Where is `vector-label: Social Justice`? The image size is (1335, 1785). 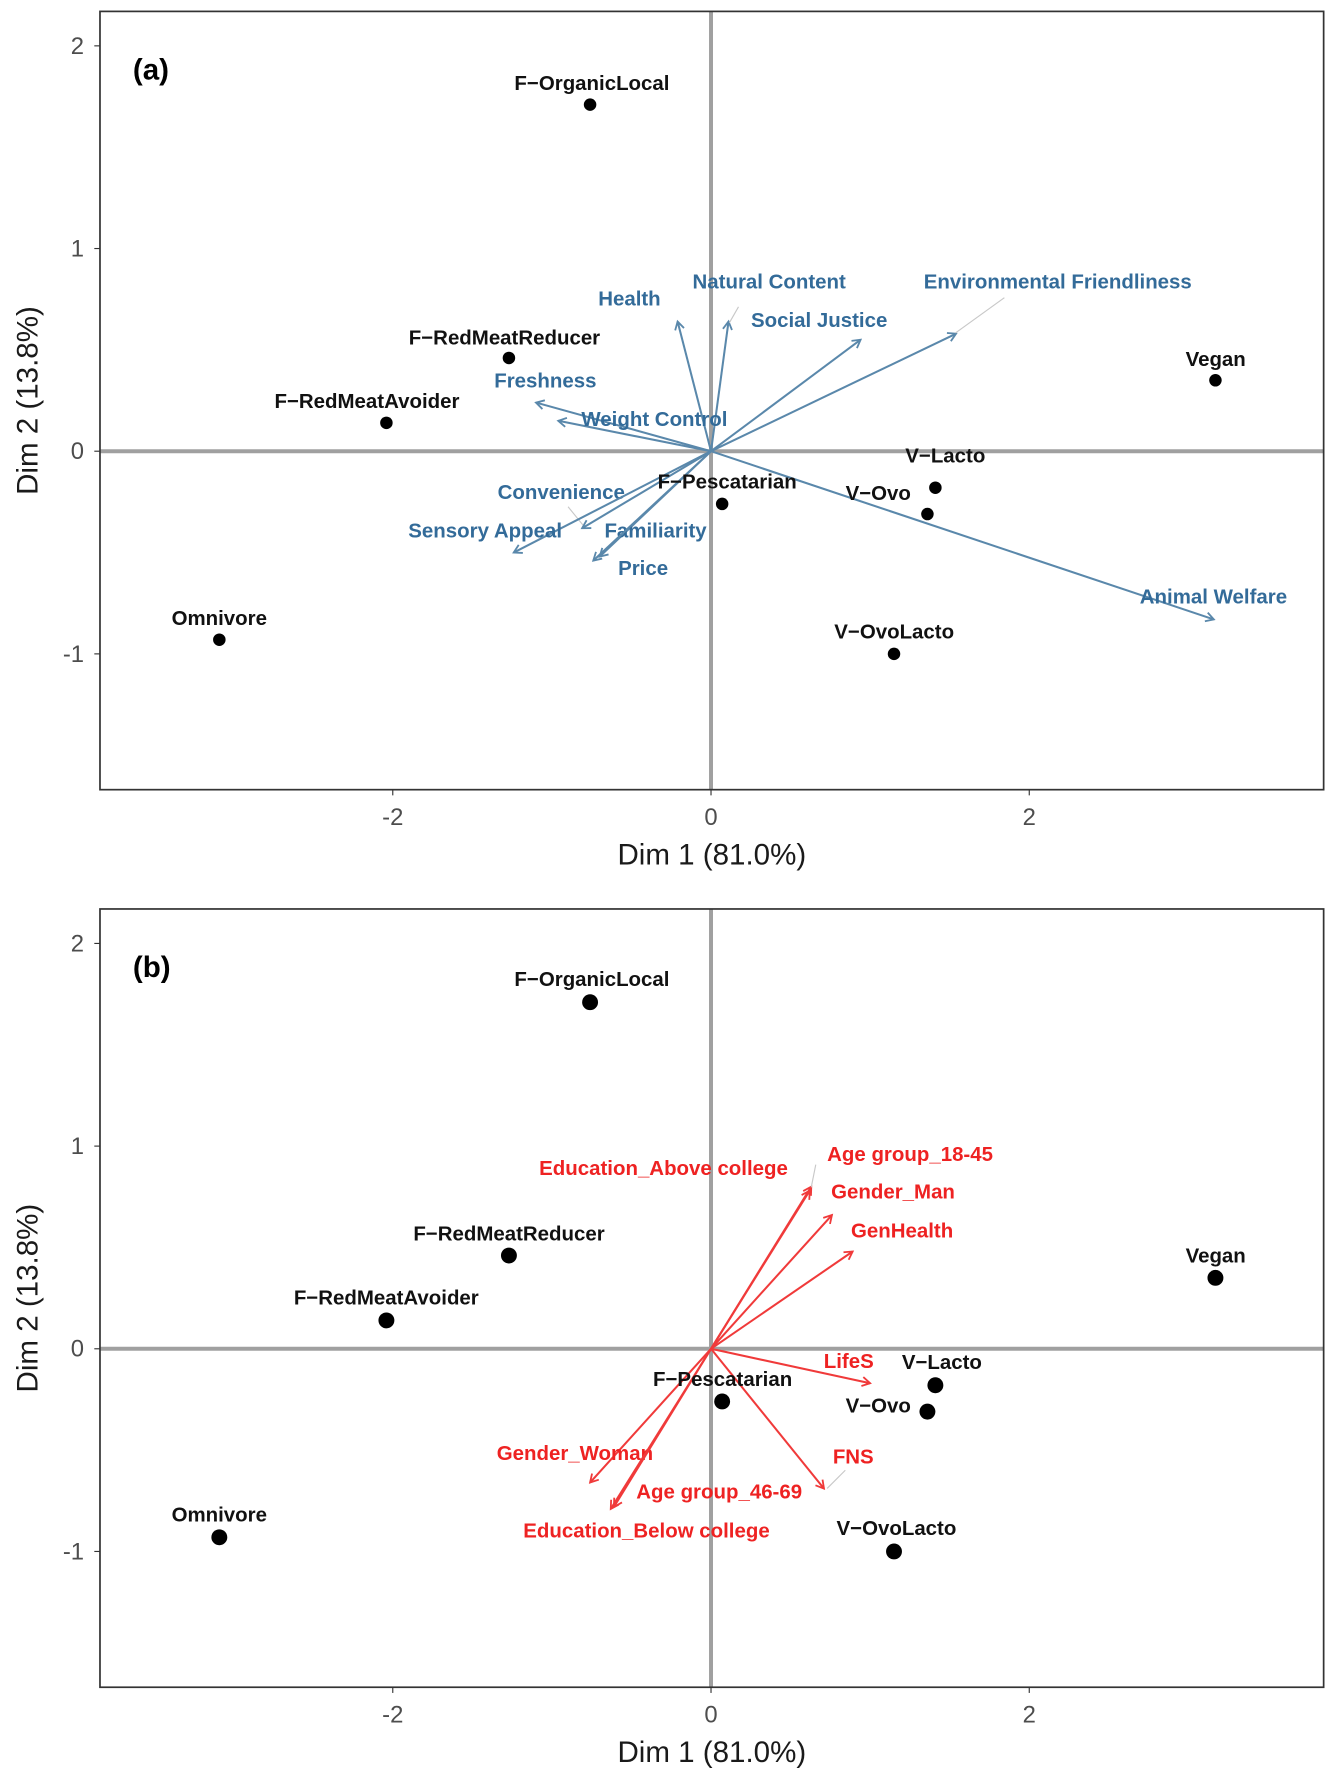
vector-label: Social Justice is located at coordinates (819, 320).